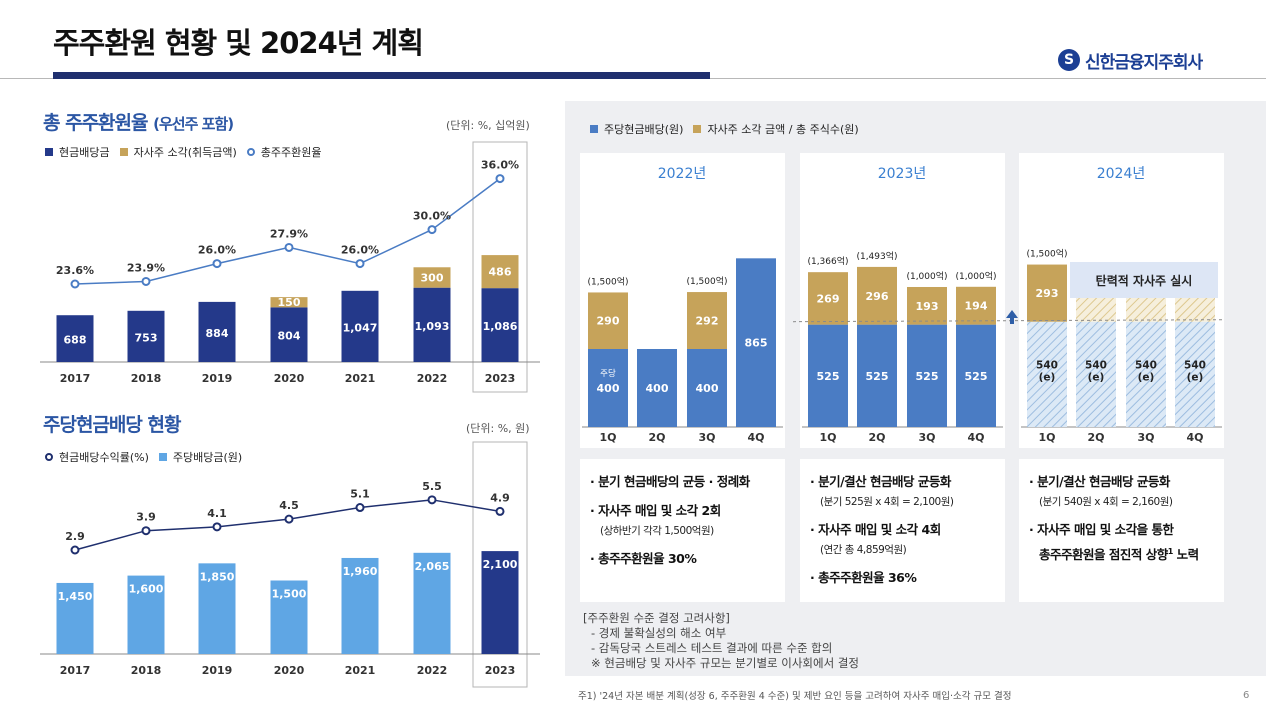 This screenshot has height=709, width=1266. What do you see at coordinates (1069, 60) in the screenshot?
I see `logo-mark-icon: S` at bounding box center [1069, 60].